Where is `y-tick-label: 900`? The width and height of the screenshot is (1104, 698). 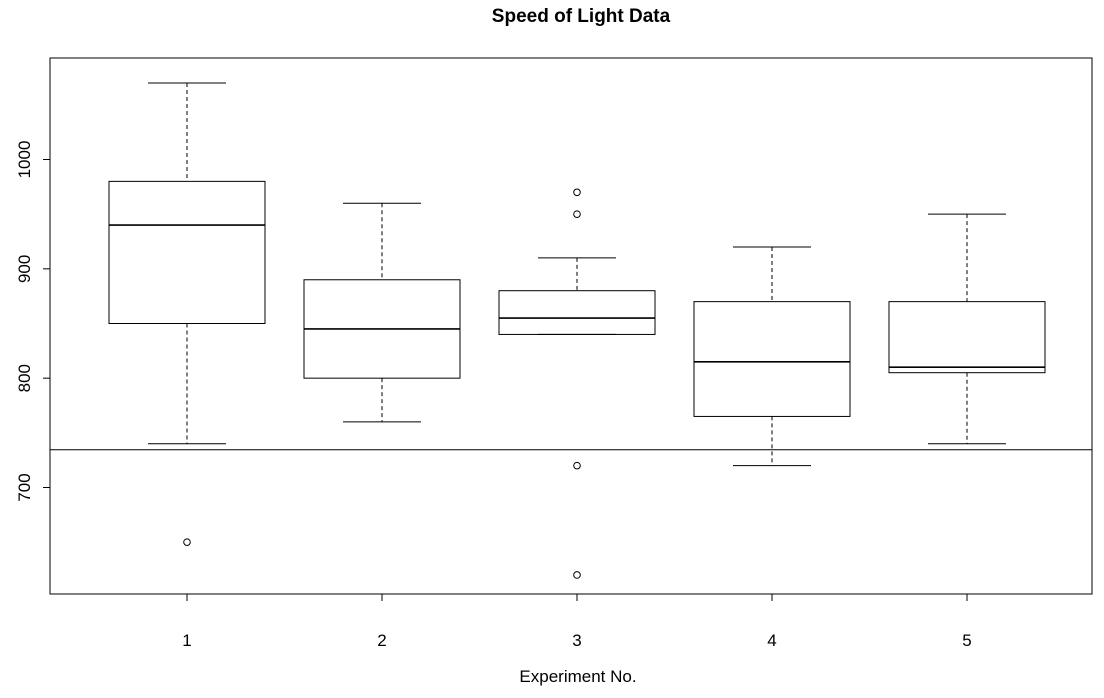
y-tick-label: 900 is located at coordinates (24, 269).